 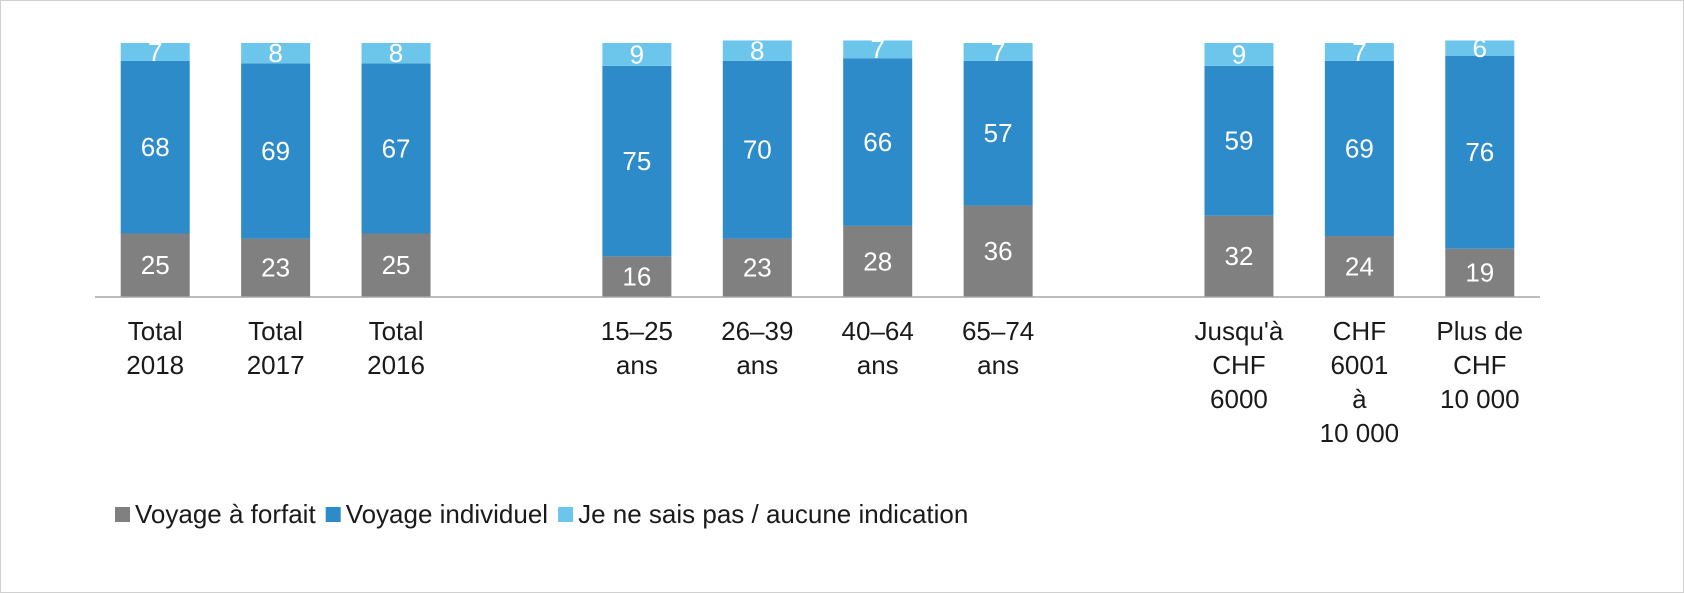 I want to click on legend-label: Je ne sais pas / aucune indication, so click(x=773, y=514).